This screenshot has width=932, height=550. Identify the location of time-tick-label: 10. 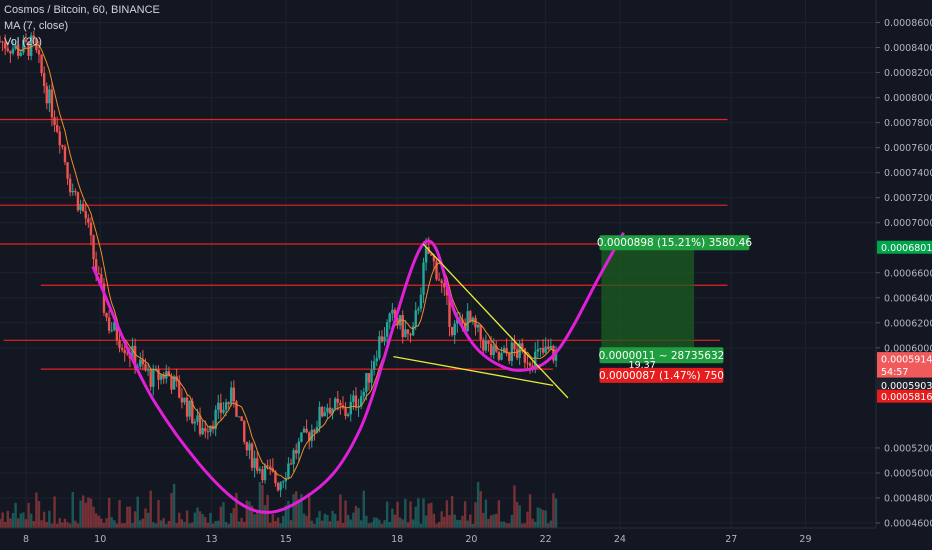
(100, 539).